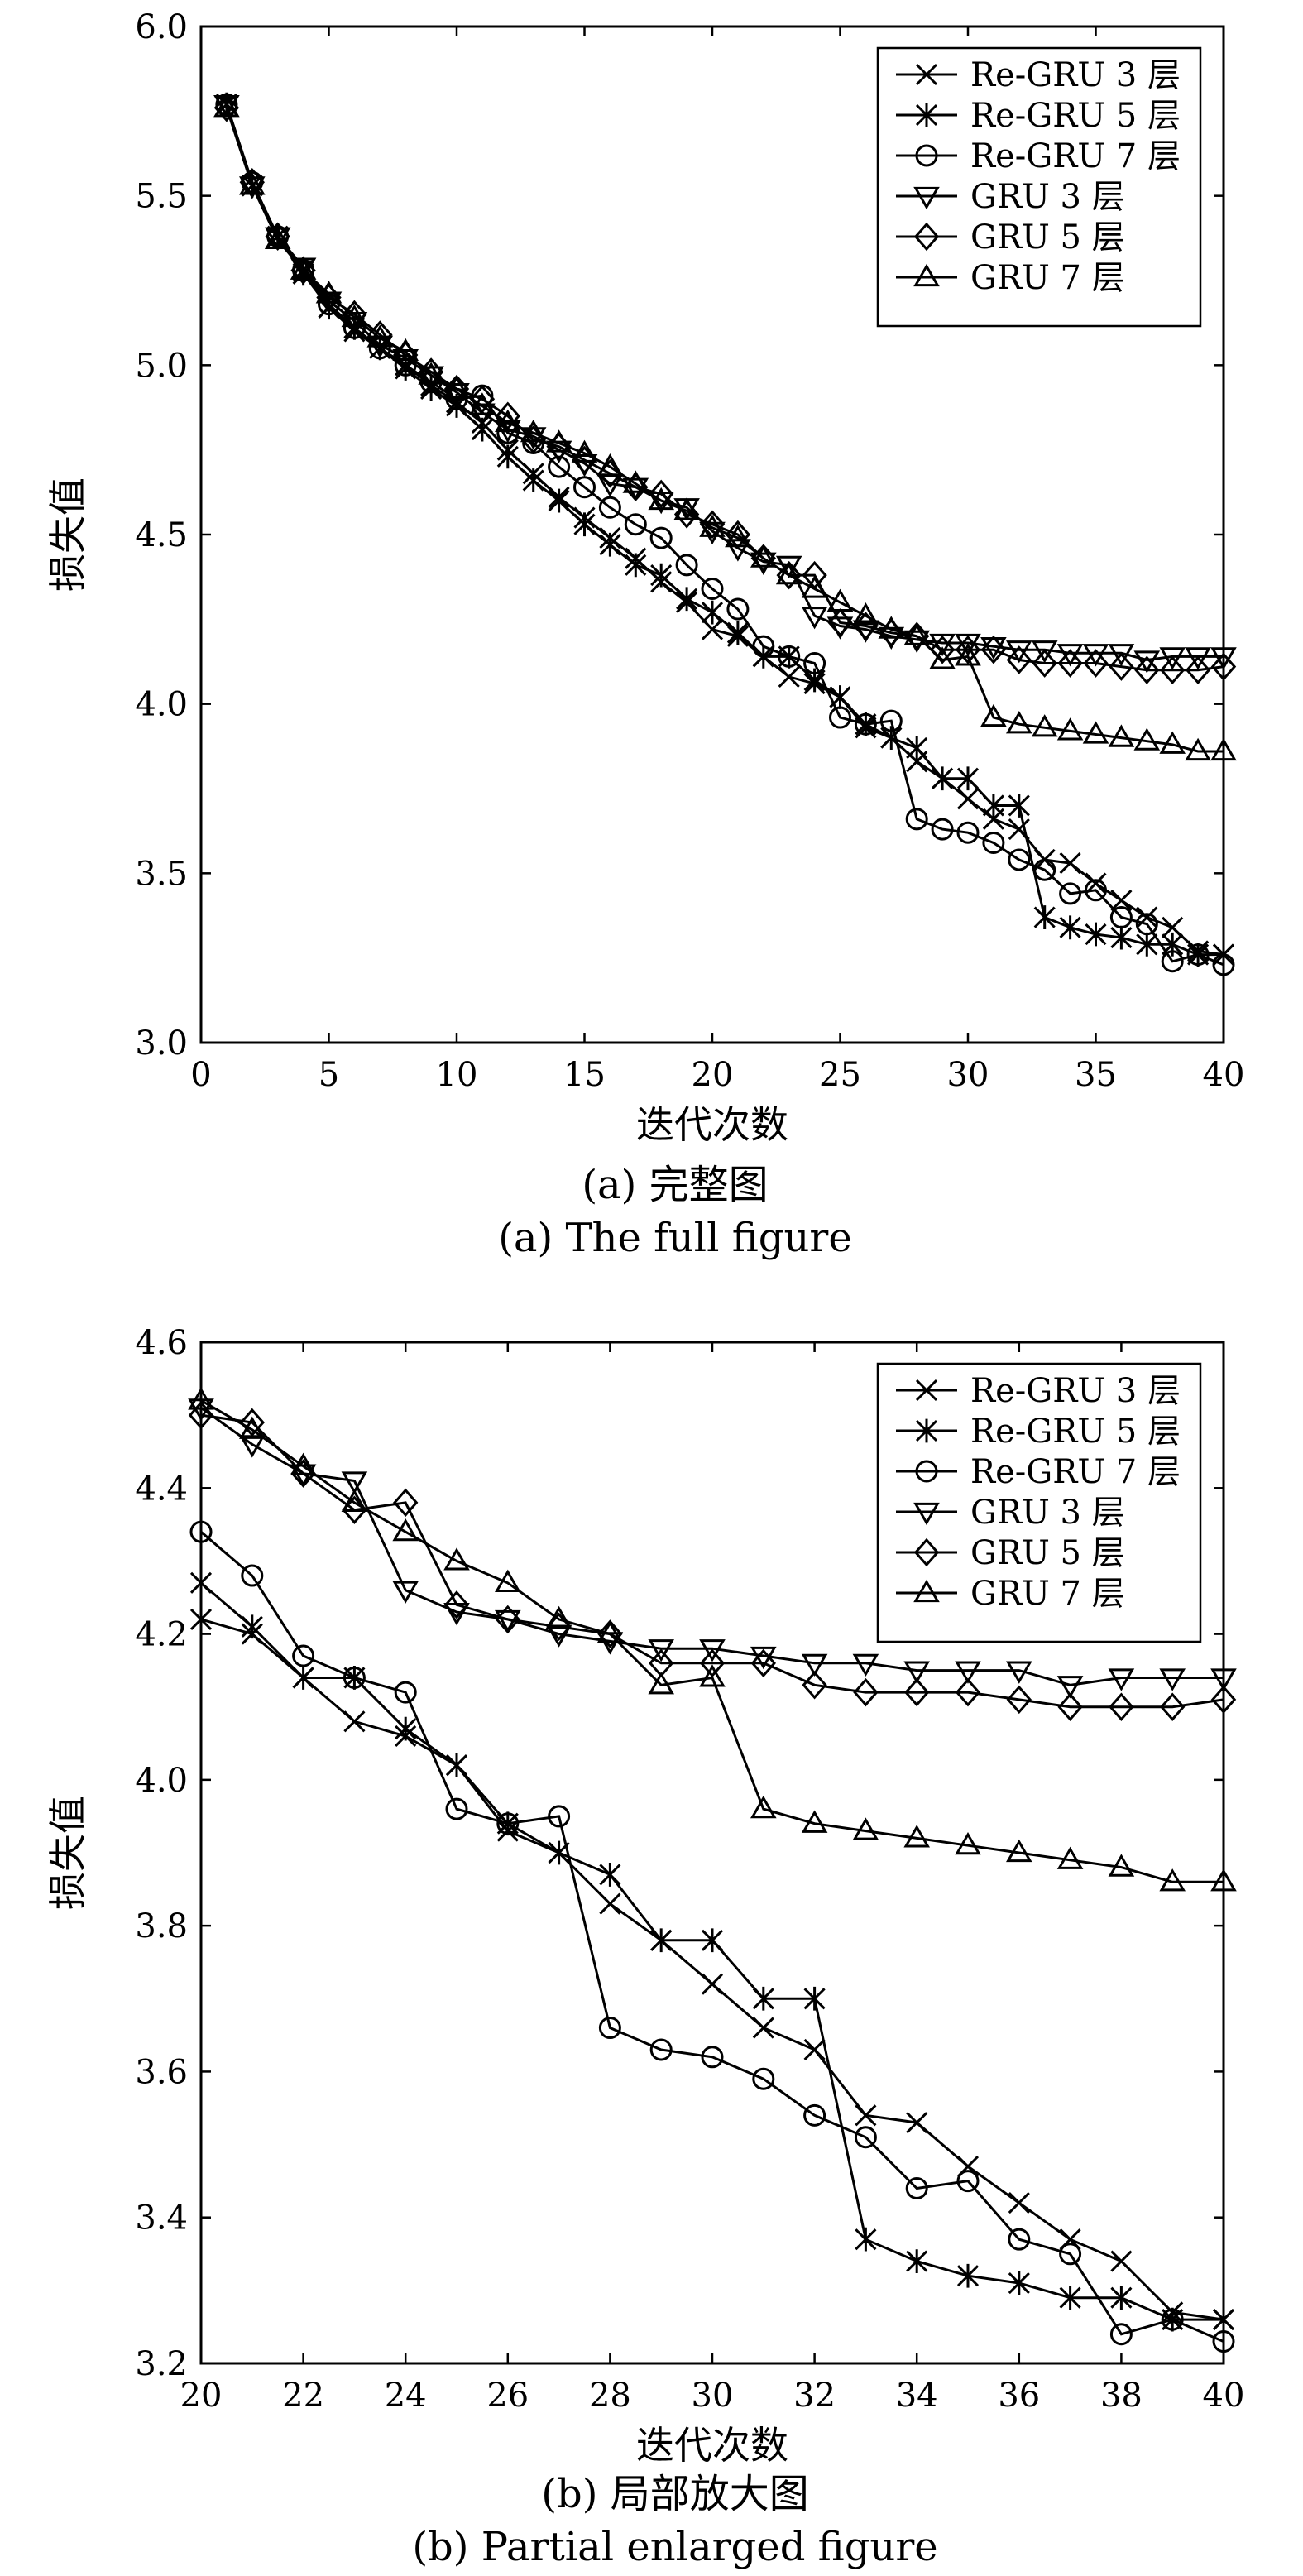  What do you see at coordinates (1047, 1513) in the screenshot?
I see `legend-label: GRU 3 层` at bounding box center [1047, 1513].